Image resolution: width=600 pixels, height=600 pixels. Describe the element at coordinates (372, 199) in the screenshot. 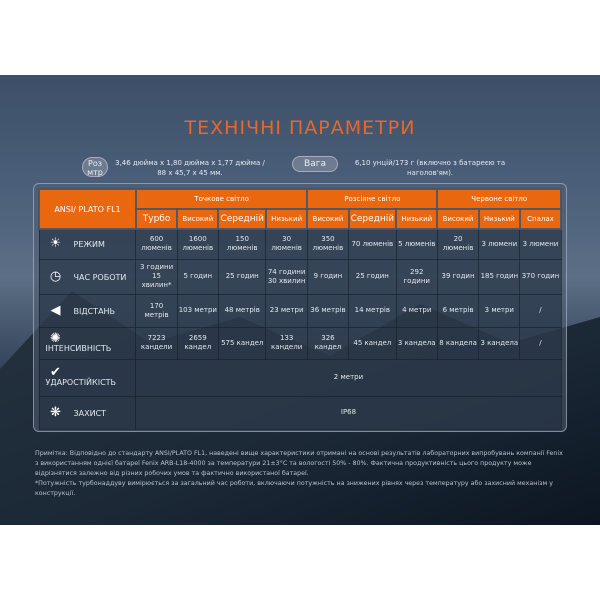

I see `group-header: Розсіяне світло` at that location.